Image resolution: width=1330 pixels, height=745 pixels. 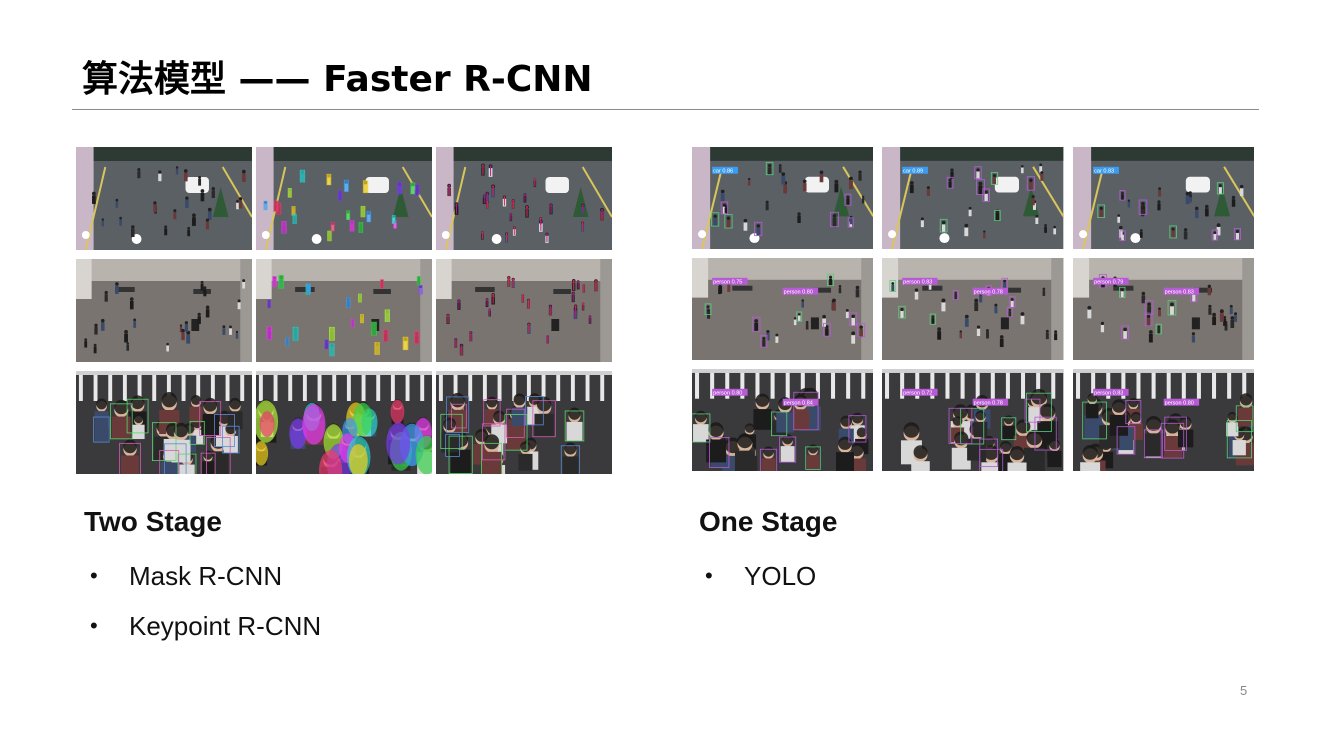 What do you see at coordinates (225, 626) in the screenshot?
I see `bullet-text: Keypoint R-CNN` at bounding box center [225, 626].